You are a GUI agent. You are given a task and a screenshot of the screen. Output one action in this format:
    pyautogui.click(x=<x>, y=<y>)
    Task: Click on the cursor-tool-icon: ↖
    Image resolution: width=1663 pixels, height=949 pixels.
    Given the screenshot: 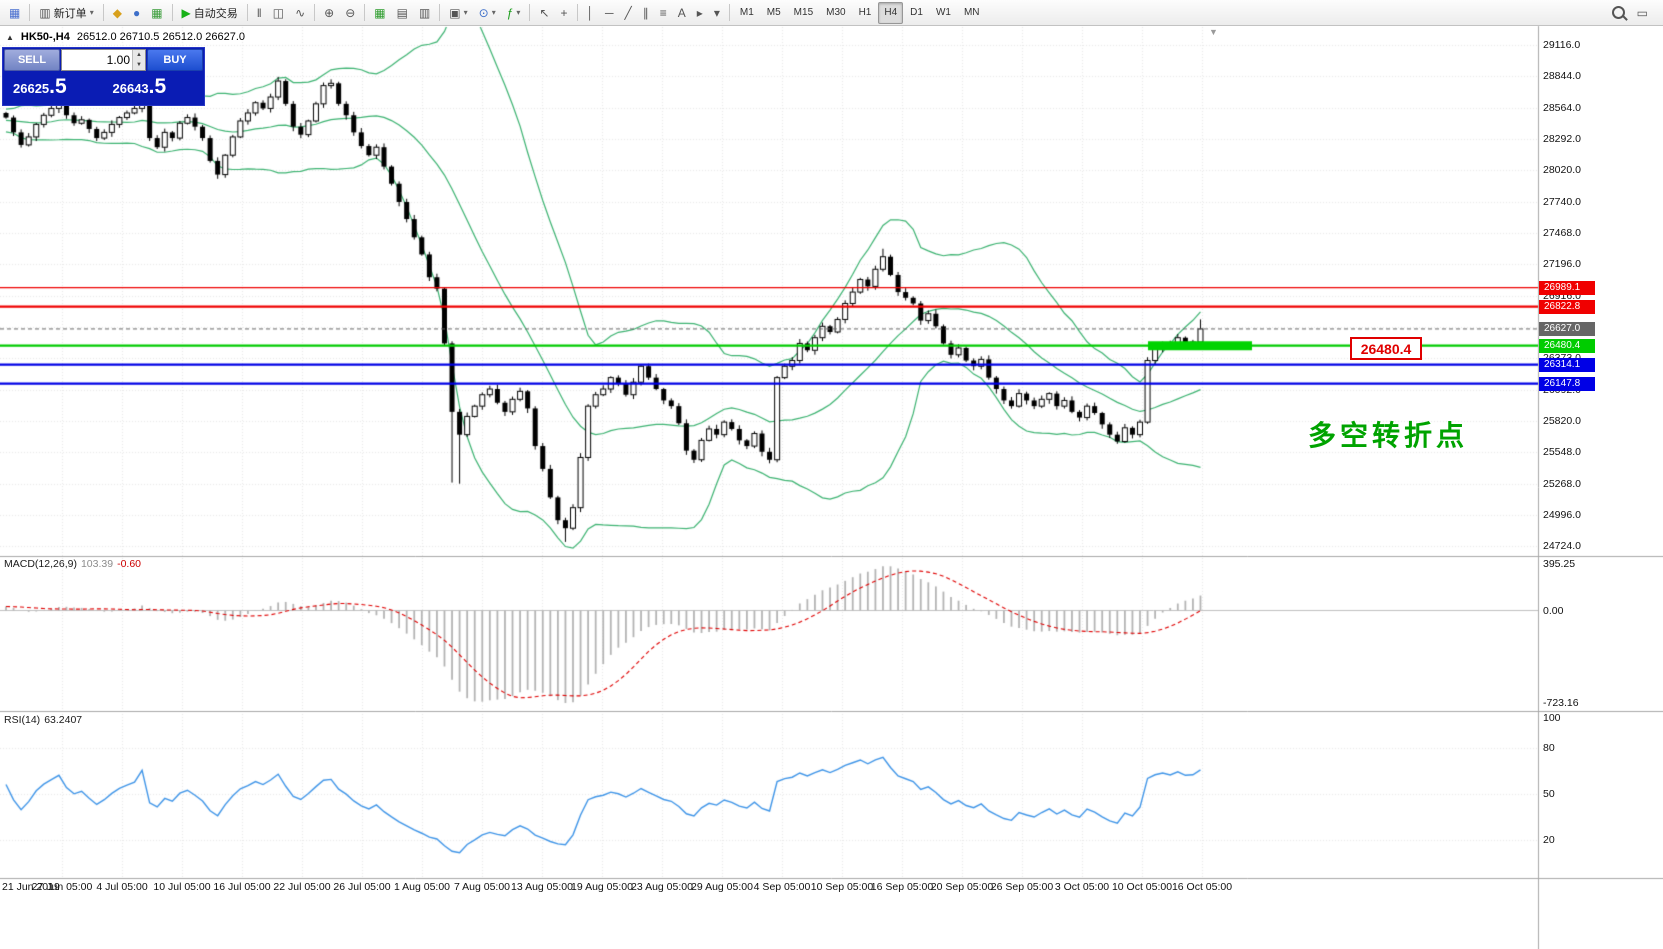 What is the action you would take?
    pyautogui.click(x=544, y=12)
    